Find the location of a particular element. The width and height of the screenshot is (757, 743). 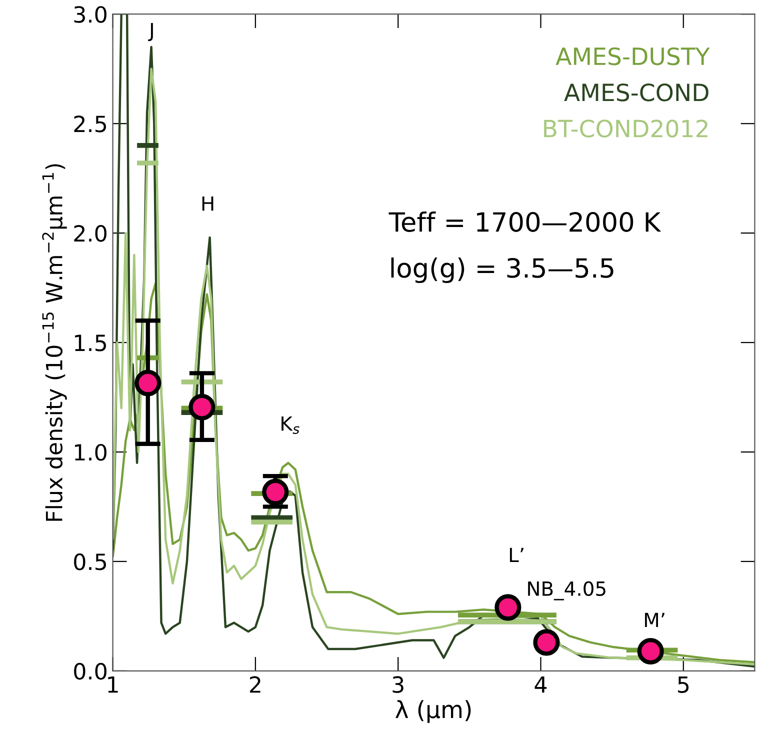

y-tick-label: 0.5 is located at coordinates (90, 561).